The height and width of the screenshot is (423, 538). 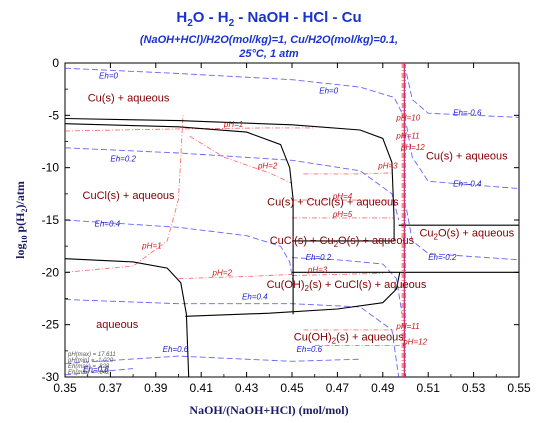 What do you see at coordinates (111, 388) in the screenshot?
I see `x-tick-label: 0.37` at bounding box center [111, 388].